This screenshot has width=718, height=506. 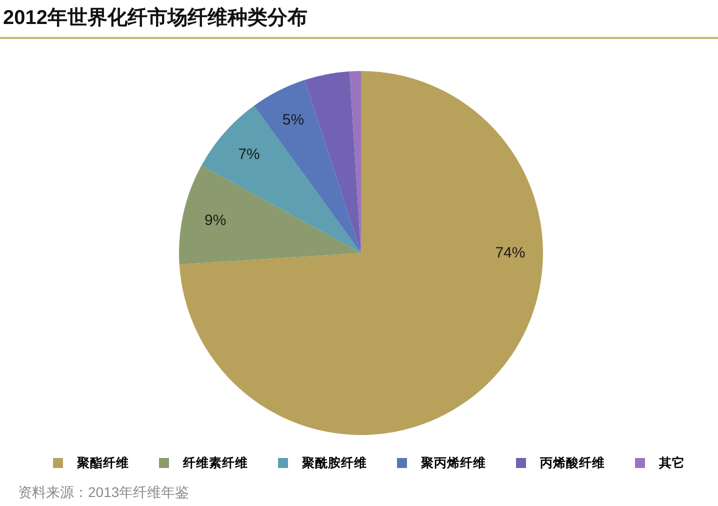 I want to click on legend-label: 聚丙烯纤维, so click(x=453, y=462).